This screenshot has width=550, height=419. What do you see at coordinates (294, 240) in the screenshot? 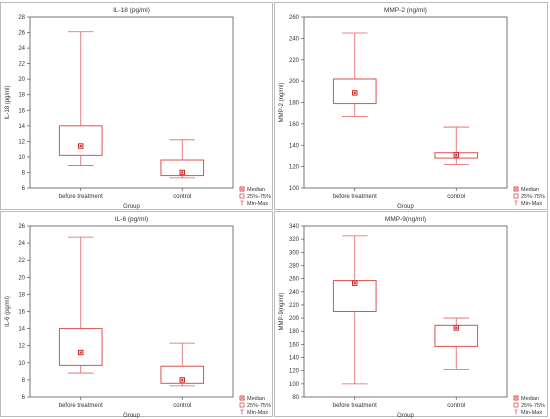
I see `y-tick-label: 320` at bounding box center [294, 240].